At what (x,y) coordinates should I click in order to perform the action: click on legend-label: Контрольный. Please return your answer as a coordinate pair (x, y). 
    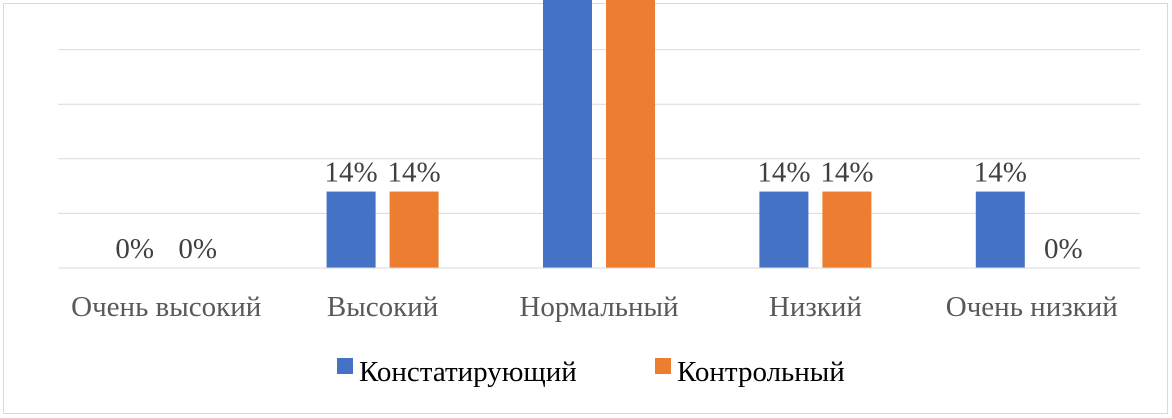
    Looking at the image, I should click on (761, 372).